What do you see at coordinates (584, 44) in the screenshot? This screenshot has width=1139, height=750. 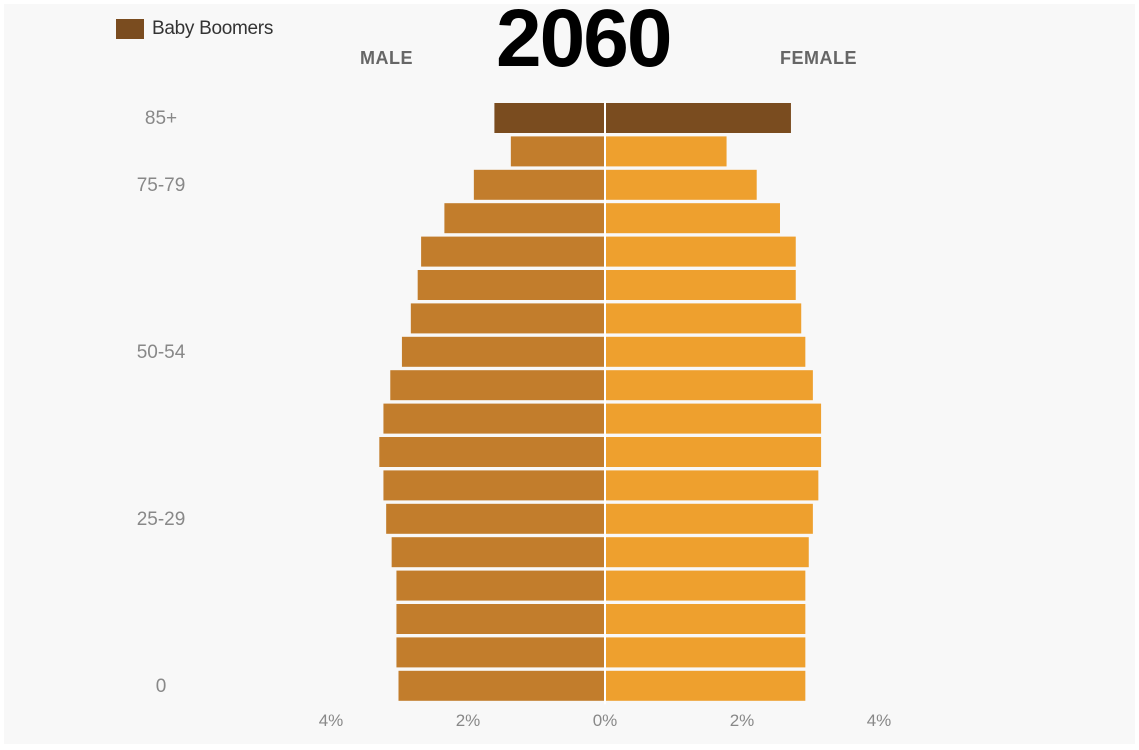 I see `chart-title: 2060` at bounding box center [584, 44].